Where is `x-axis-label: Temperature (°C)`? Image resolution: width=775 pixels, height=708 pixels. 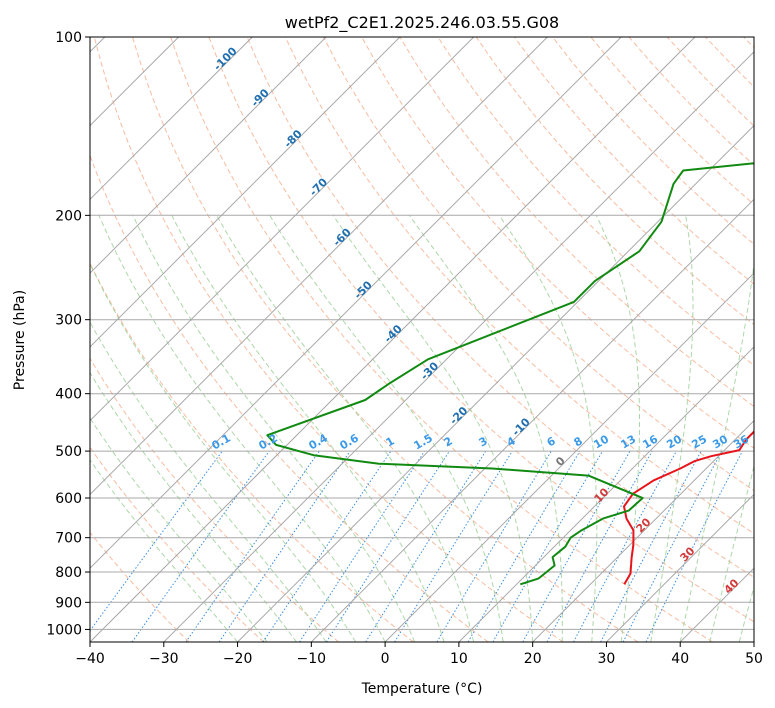 x-axis-label: Temperature (°C) is located at coordinates (422, 689).